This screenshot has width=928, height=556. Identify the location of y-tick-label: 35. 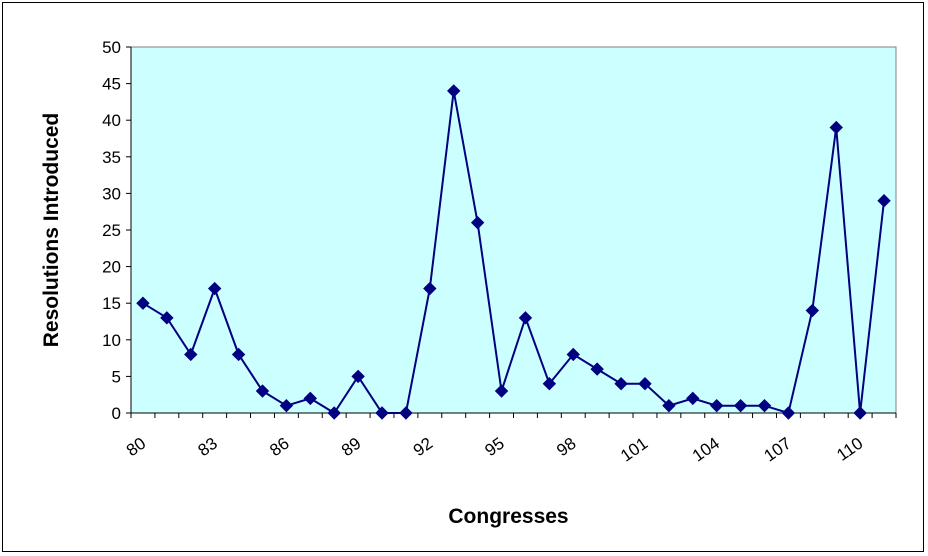
(111, 157).